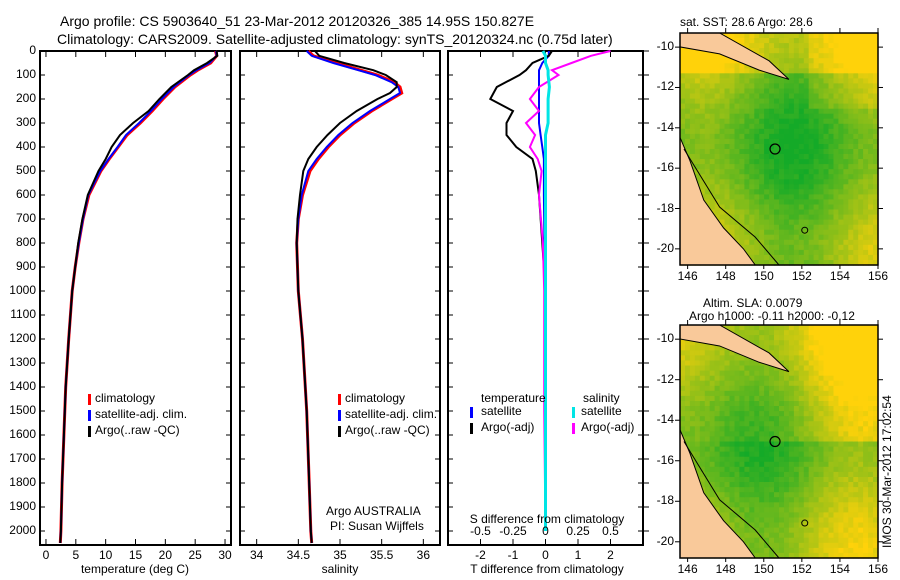 The image size is (900, 580). What do you see at coordinates (839, 276) in the screenshot?
I see `lon-tick-label: 154` at bounding box center [839, 276].